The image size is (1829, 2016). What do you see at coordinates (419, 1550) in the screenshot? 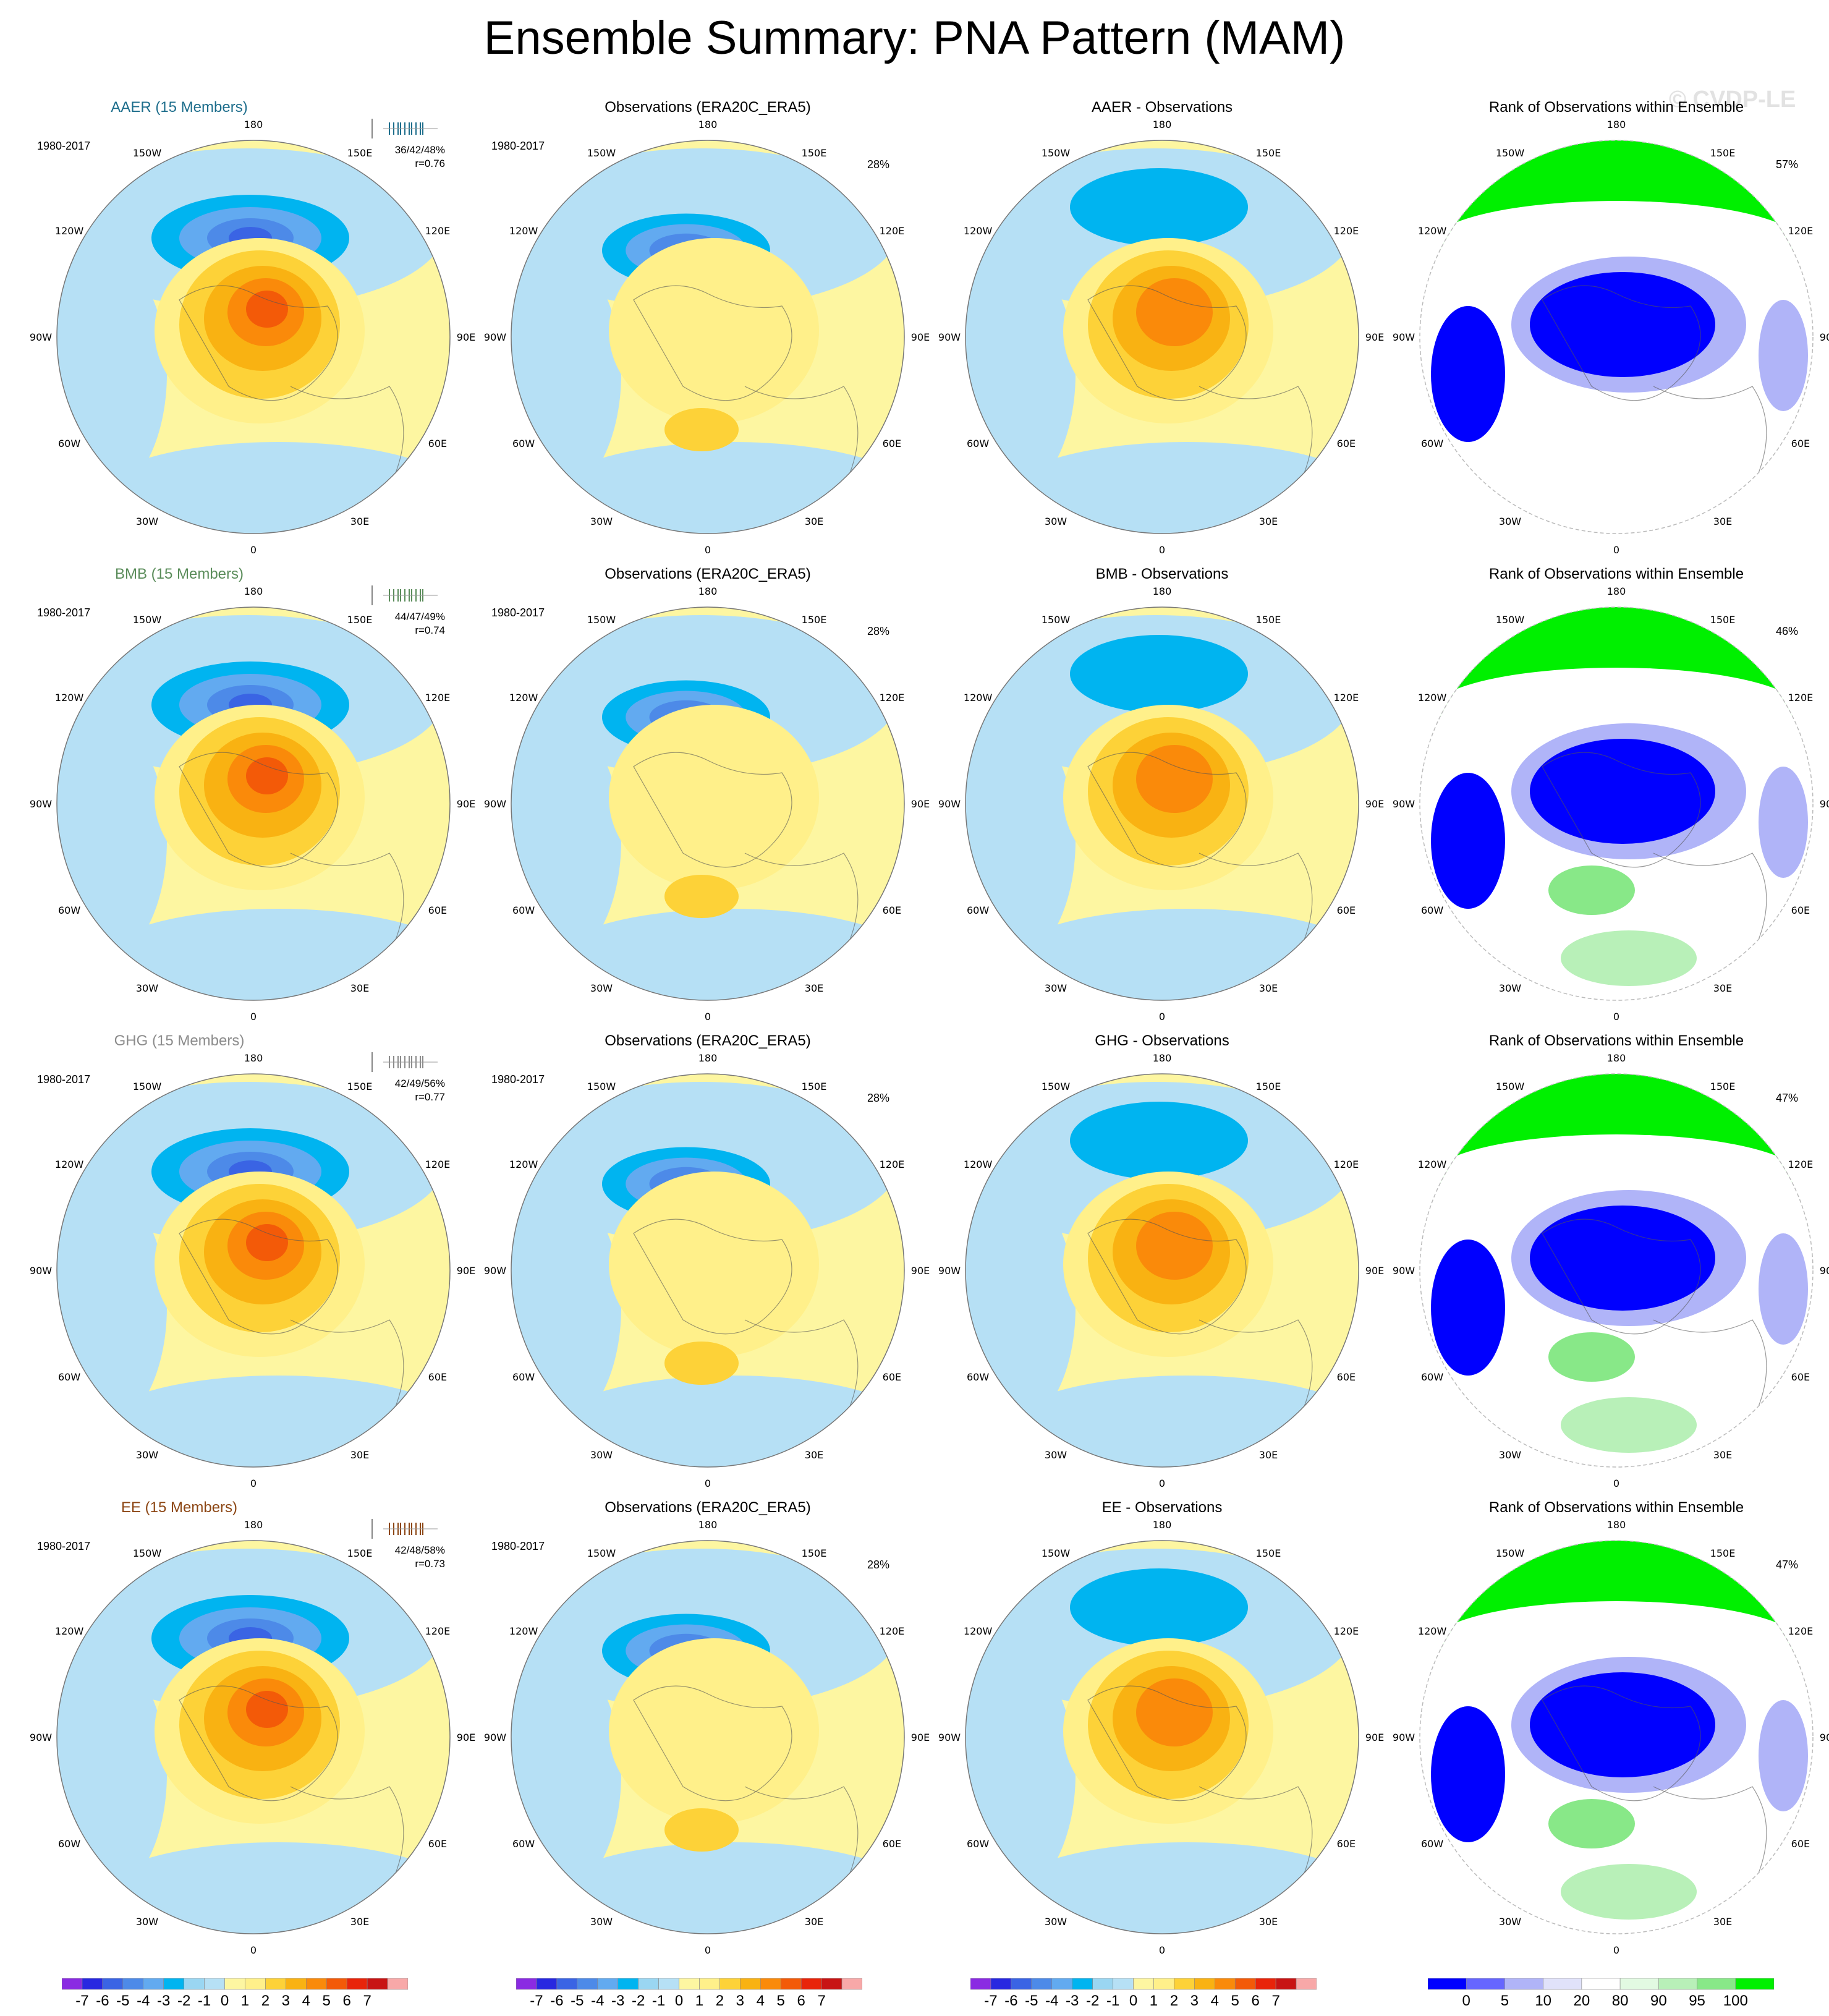
I see `variance-range: 42/48/58%` at bounding box center [419, 1550].